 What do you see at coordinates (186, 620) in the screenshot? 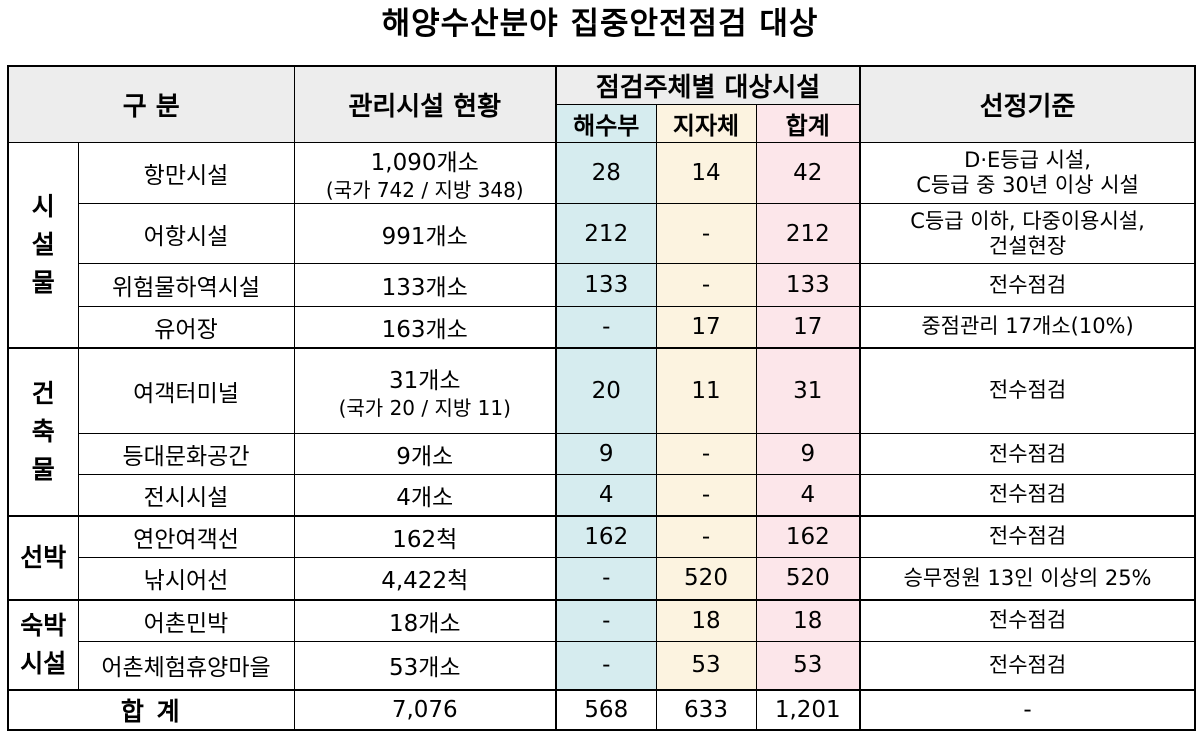
I see `facility-name: 어촌민박` at bounding box center [186, 620].